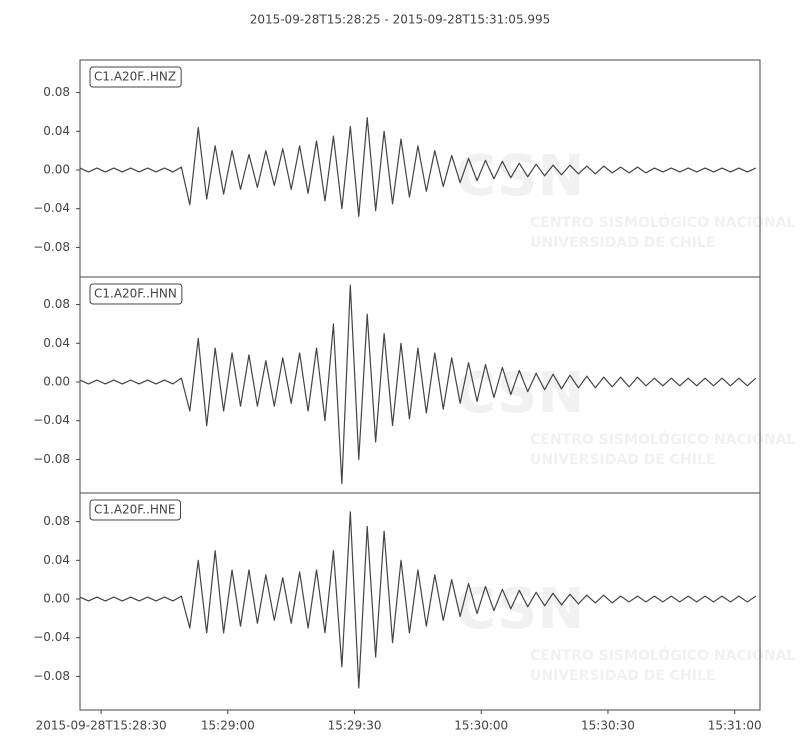 Image resolution: width=800 pixels, height=750 pixels. What do you see at coordinates (228, 726) in the screenshot?
I see `x-tick-label: 15:29:00` at bounding box center [228, 726].